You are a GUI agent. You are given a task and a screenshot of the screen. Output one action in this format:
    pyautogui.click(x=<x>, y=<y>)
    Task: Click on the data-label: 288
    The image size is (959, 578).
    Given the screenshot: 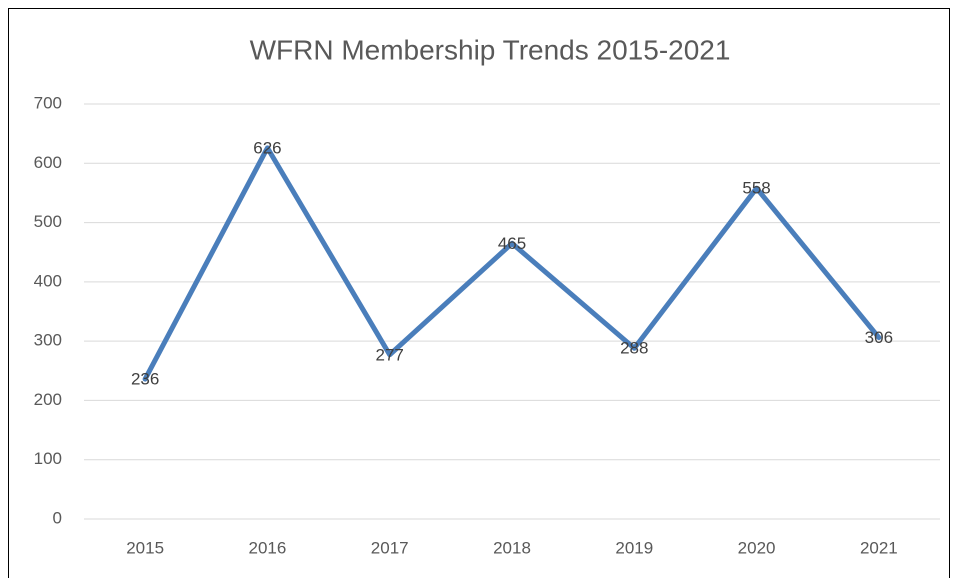 What is the action you would take?
    pyautogui.click(x=634, y=348)
    